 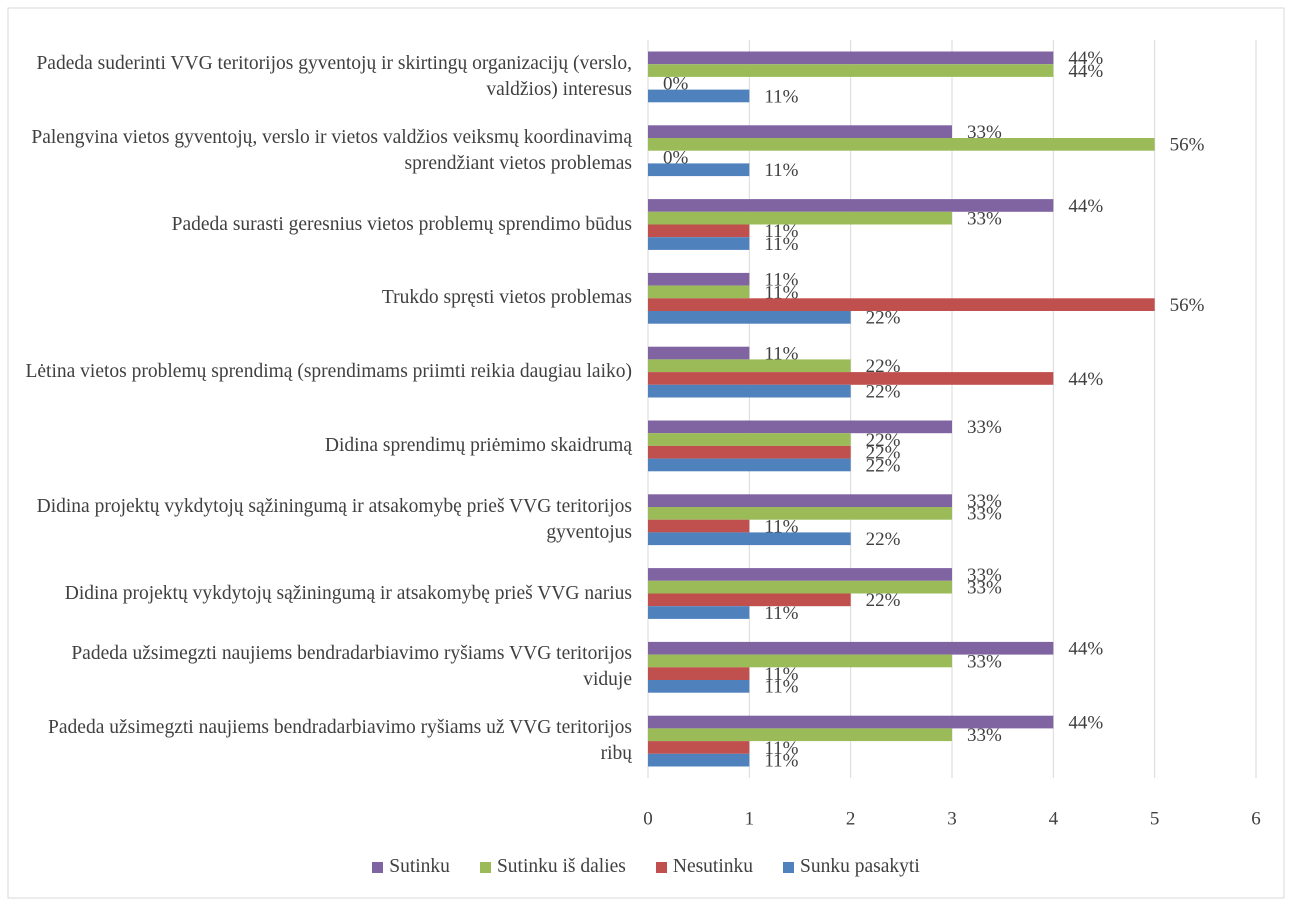 I want to click on category-label: Trukdo spręsti vietos problemas, so click(x=506, y=298).